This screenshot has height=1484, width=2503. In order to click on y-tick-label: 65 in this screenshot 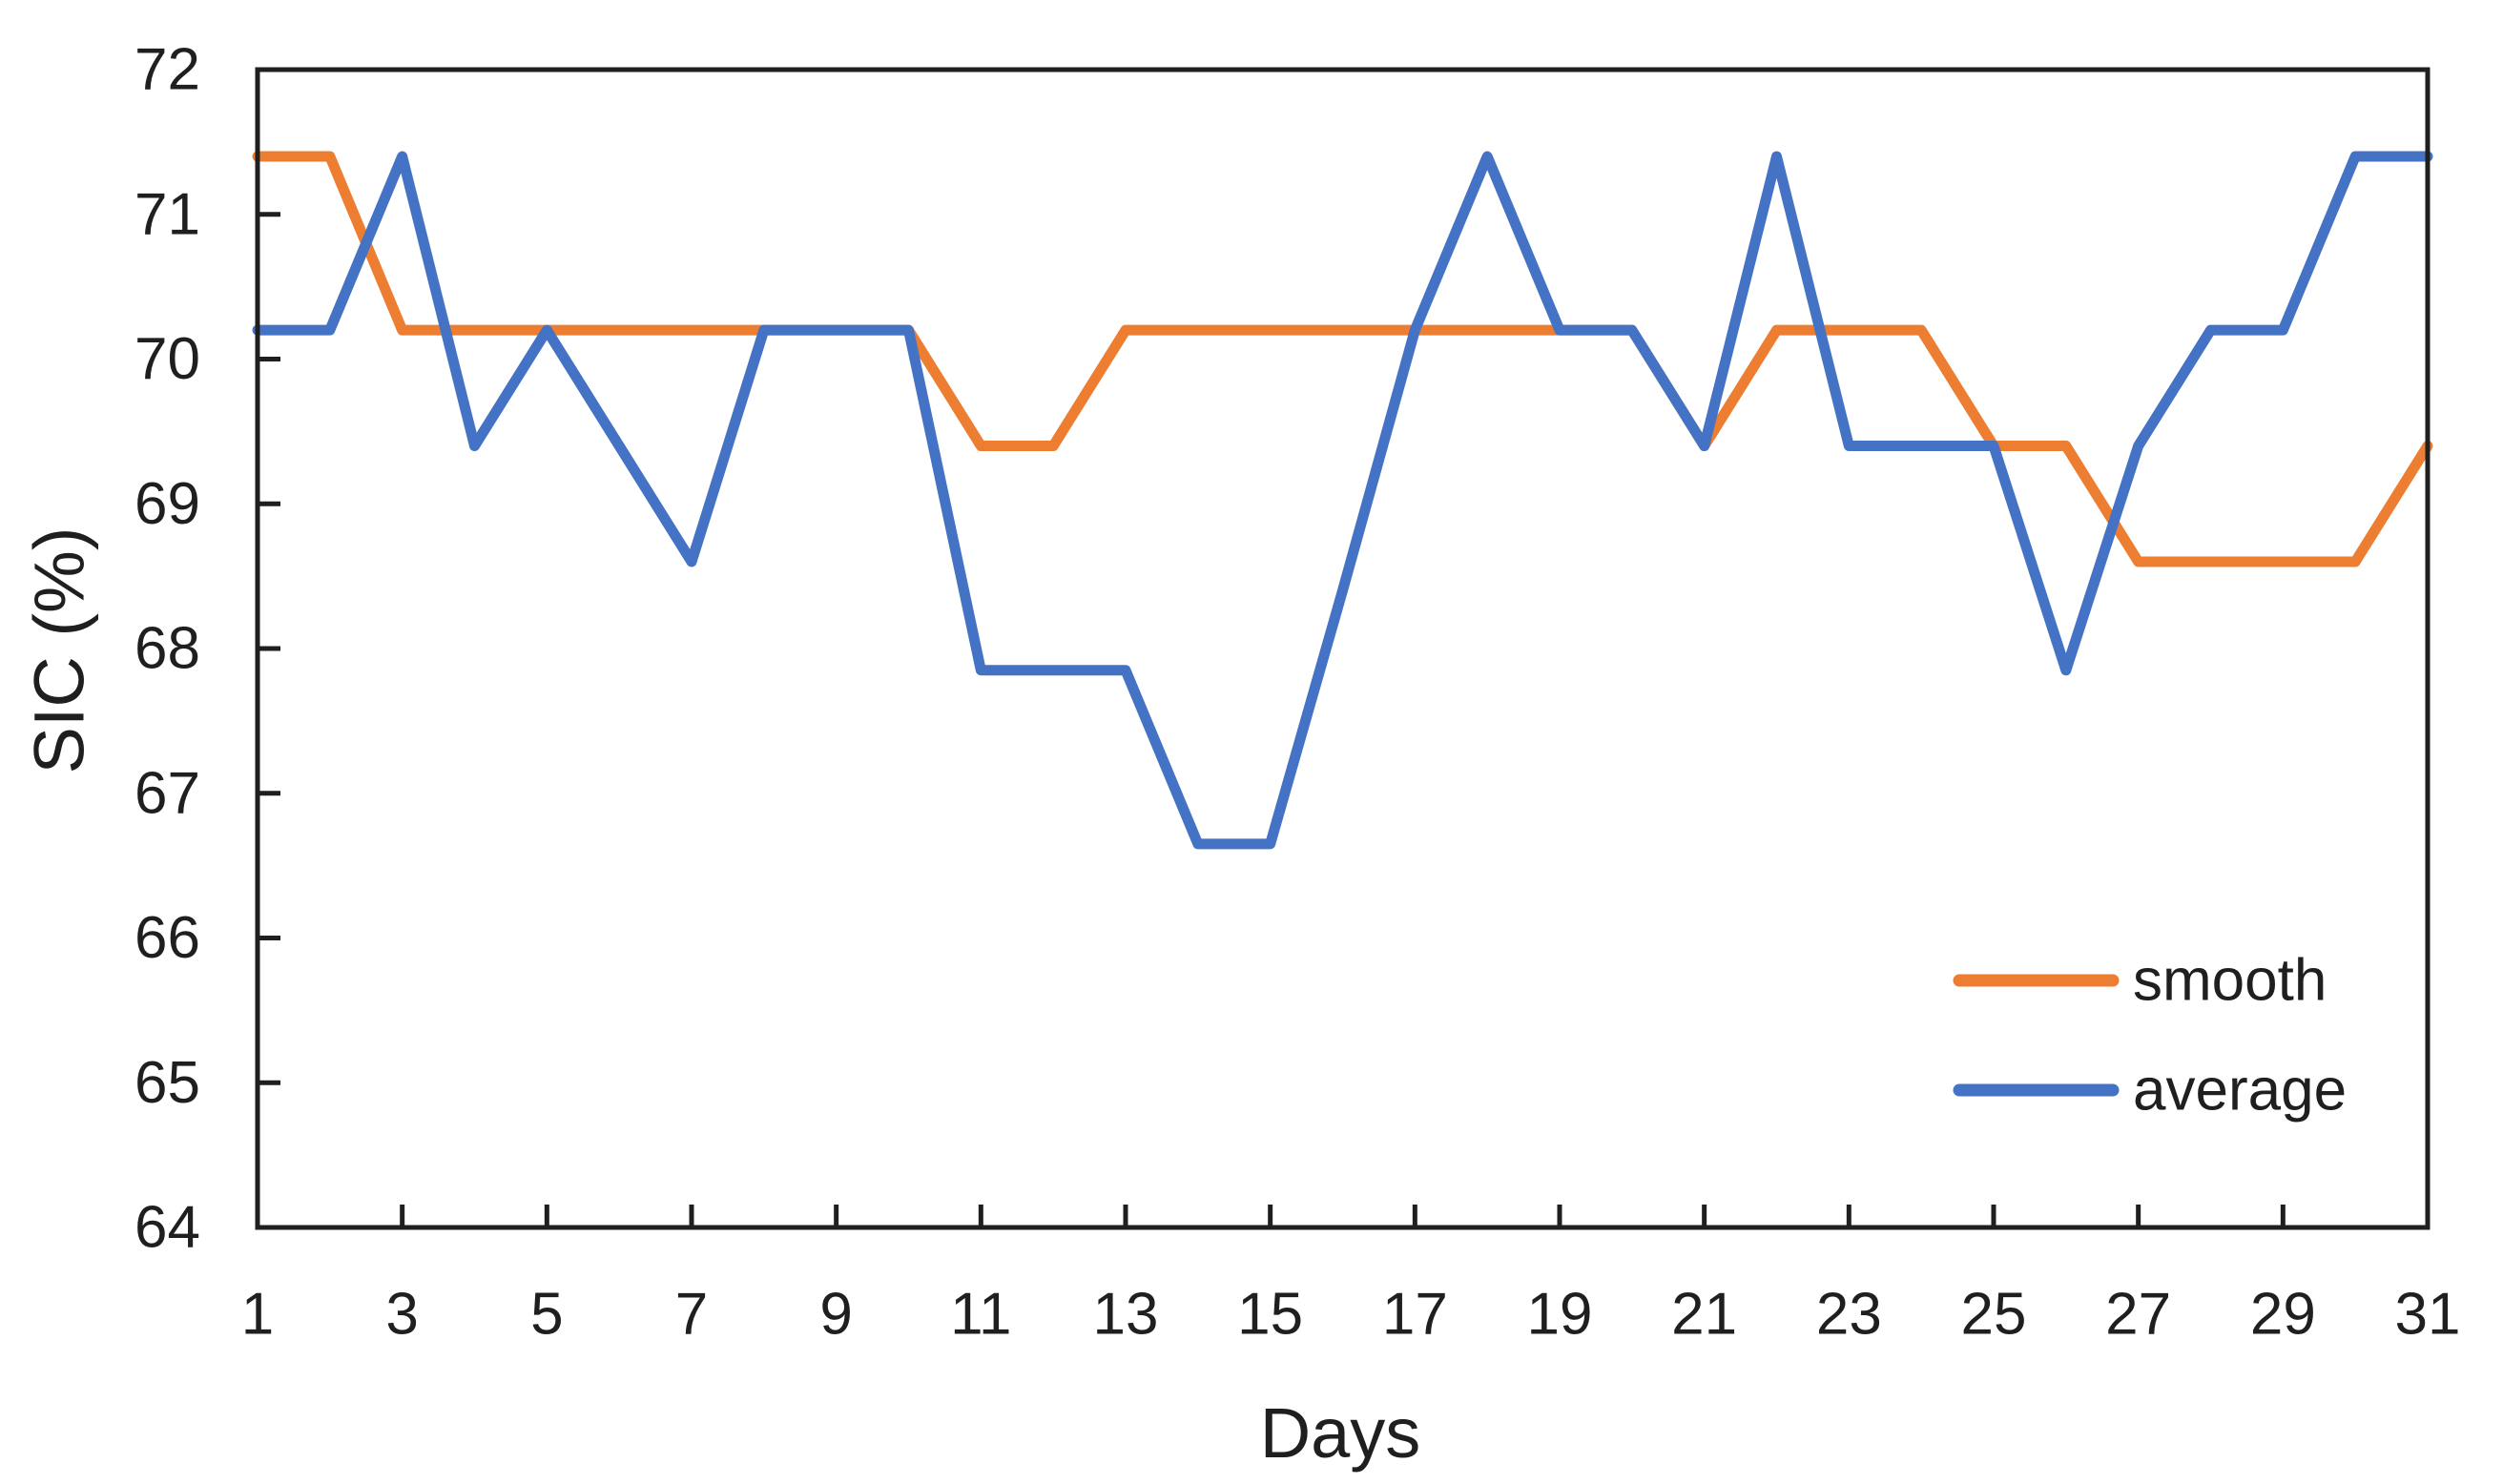, I will do `click(167, 1083)`.